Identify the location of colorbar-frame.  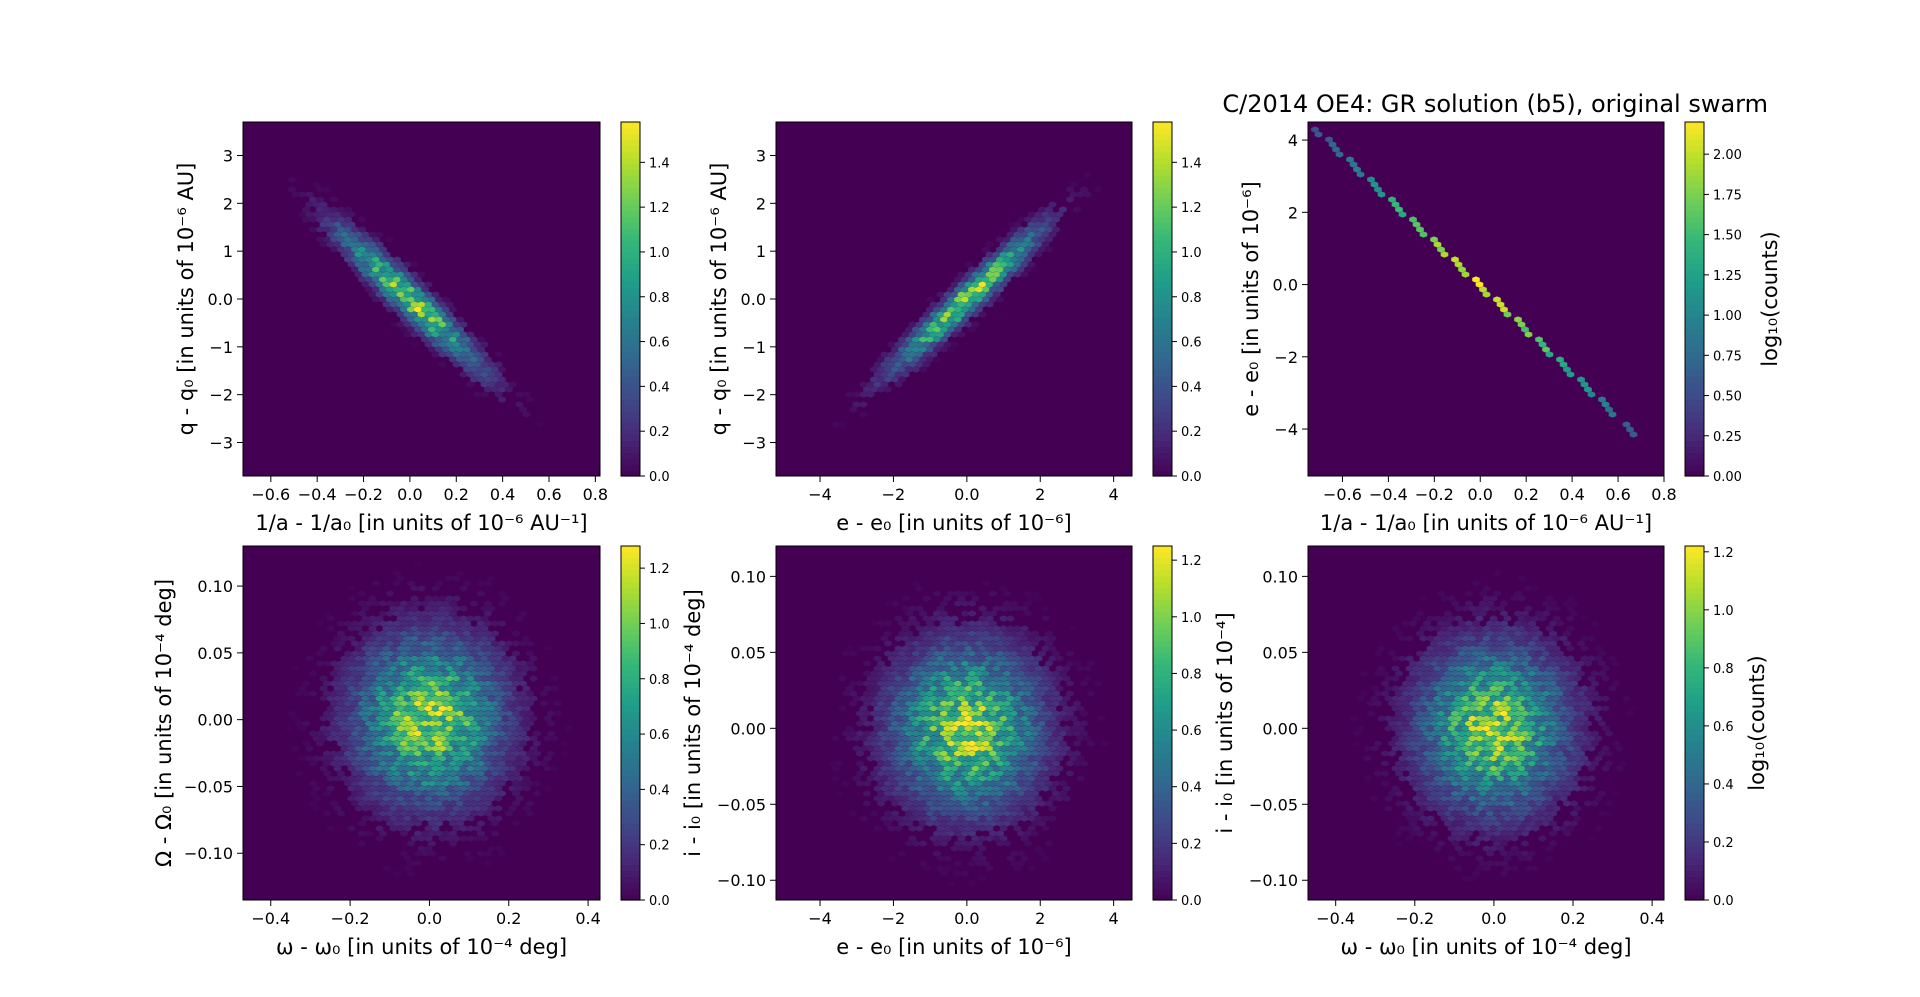
(1162, 299).